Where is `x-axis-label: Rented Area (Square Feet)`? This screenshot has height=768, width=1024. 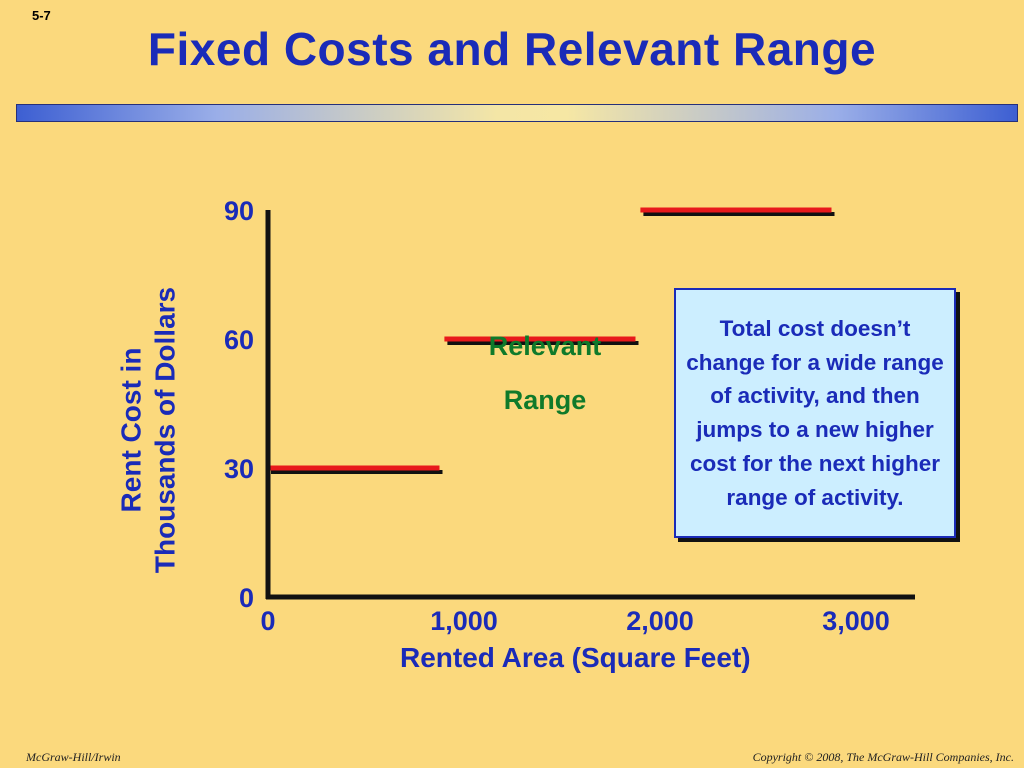
x-axis-label: Rented Area (Square Feet) is located at coordinates (575, 657).